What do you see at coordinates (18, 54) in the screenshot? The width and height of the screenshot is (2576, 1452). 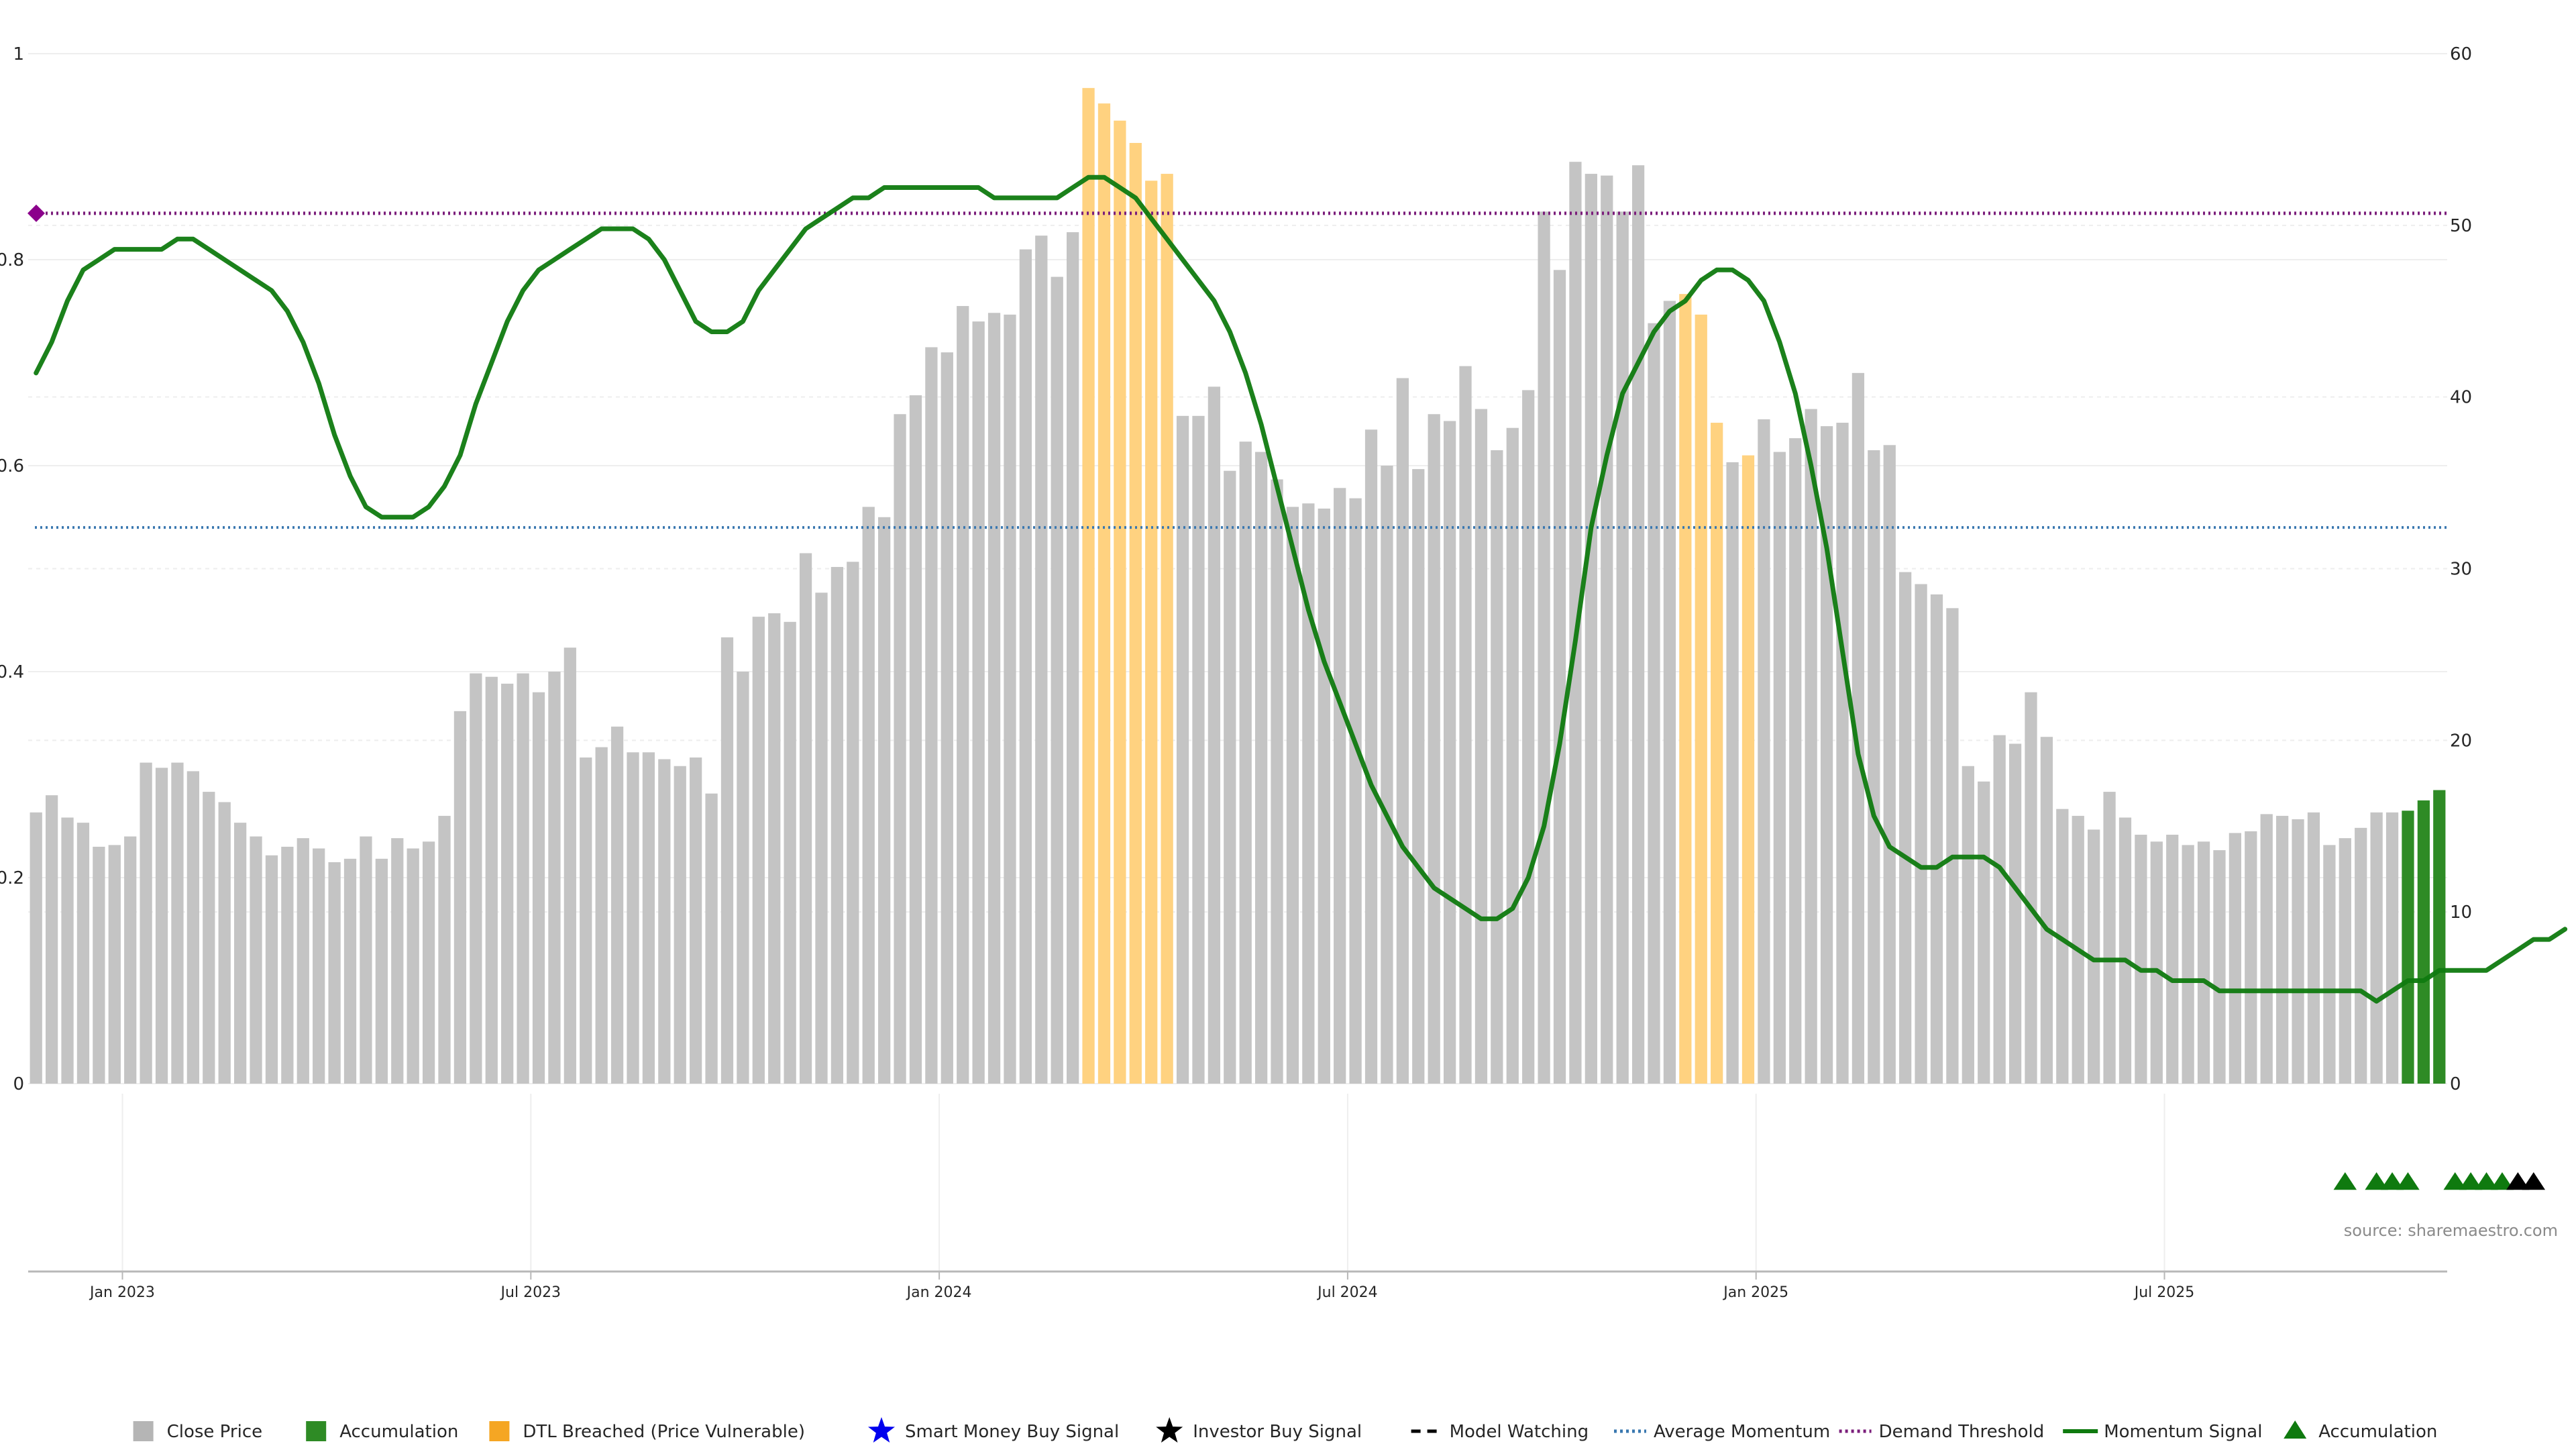 I see `y-left-tick-label: 1` at bounding box center [18, 54].